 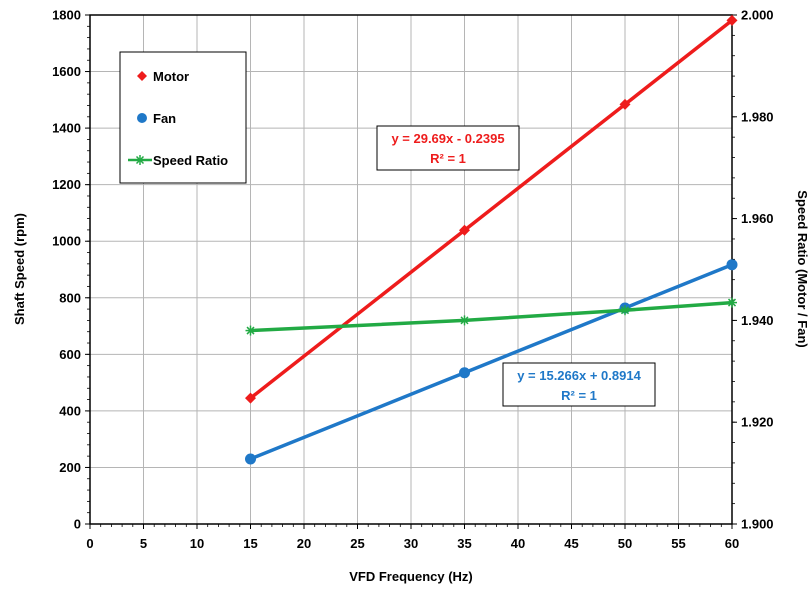 What do you see at coordinates (71, 270) in the screenshot?
I see `y-left-axis-ticks: 0 200 400 600 800 1000 1200 1400 1600 1800` at bounding box center [71, 270].